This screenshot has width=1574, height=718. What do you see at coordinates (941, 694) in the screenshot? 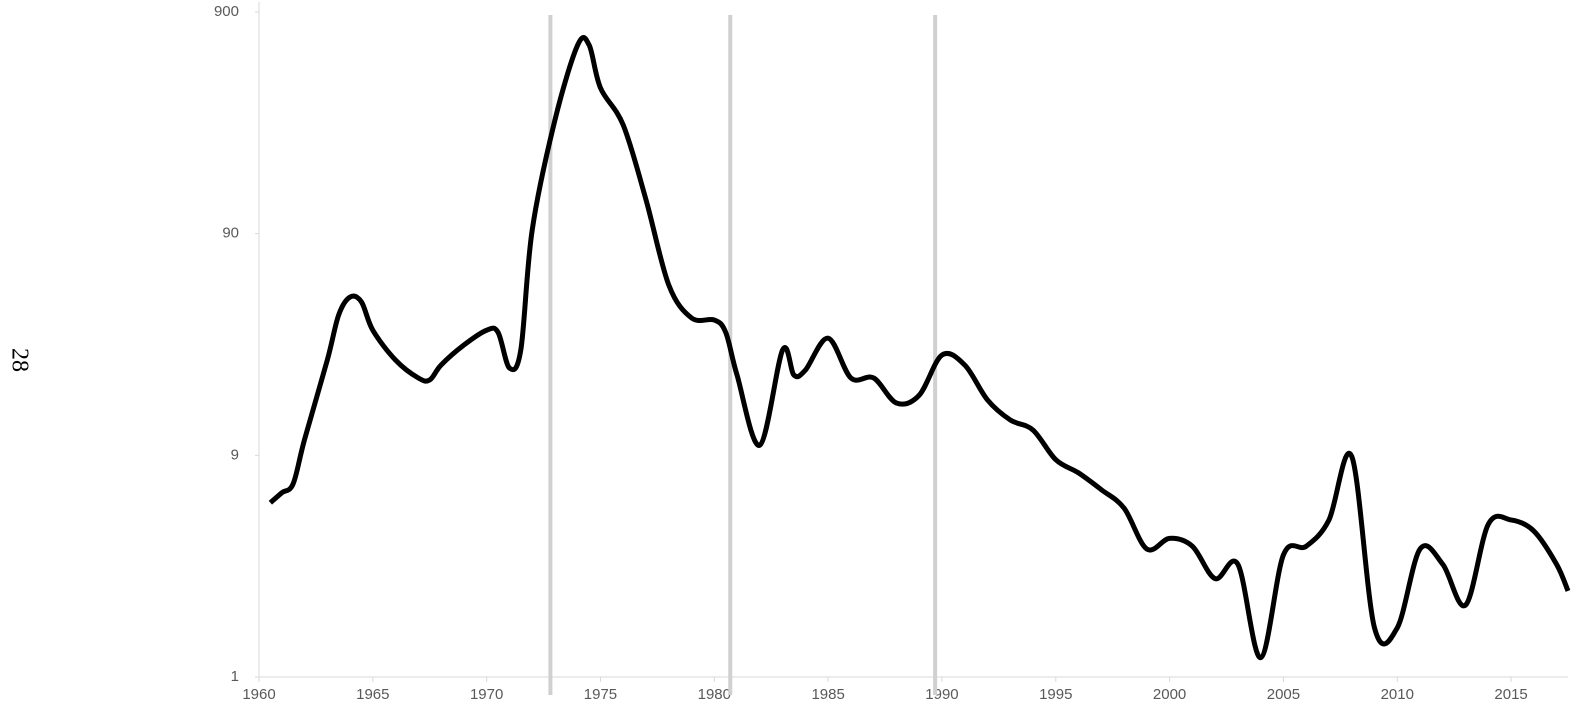
I see `x-tick-label: 1990` at bounding box center [941, 694].